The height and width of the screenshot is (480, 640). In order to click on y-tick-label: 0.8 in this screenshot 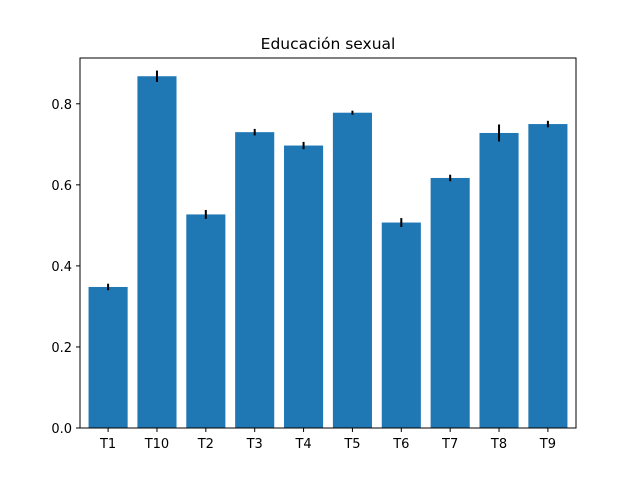, I will do `click(61, 105)`.